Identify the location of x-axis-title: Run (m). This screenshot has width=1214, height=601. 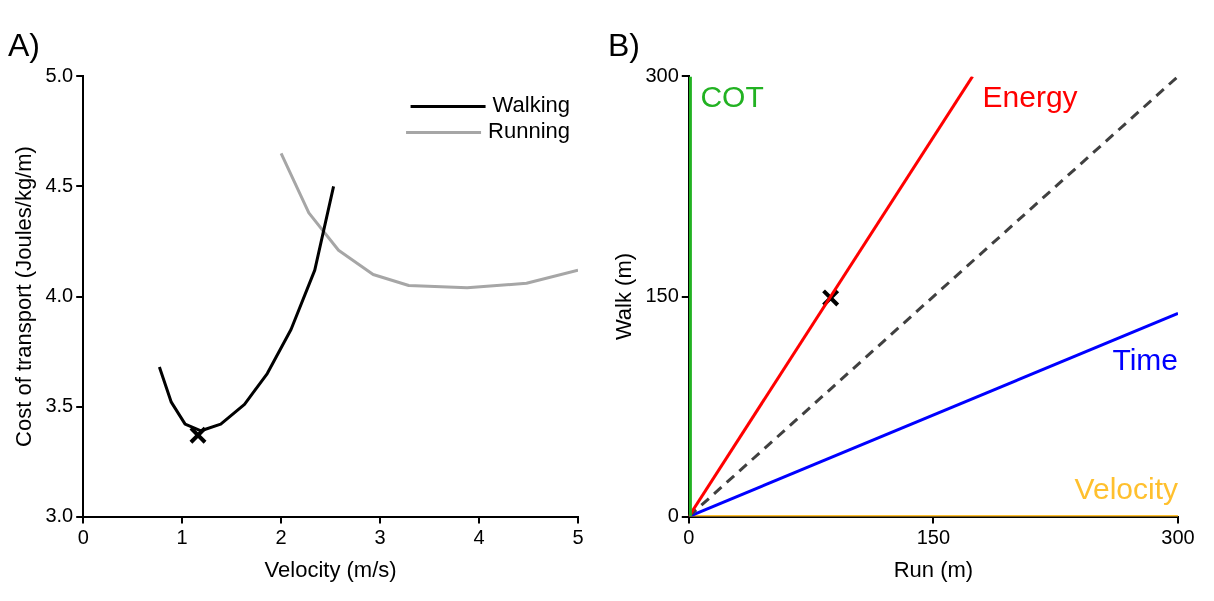
(933, 569).